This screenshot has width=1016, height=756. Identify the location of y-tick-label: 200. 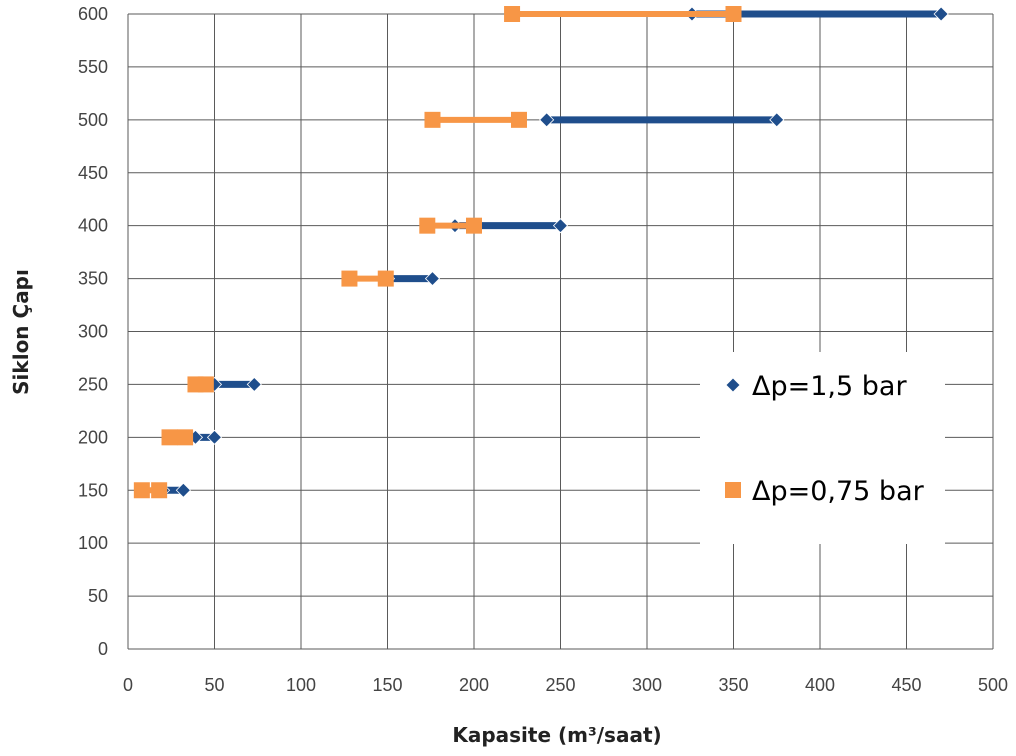
(93, 437).